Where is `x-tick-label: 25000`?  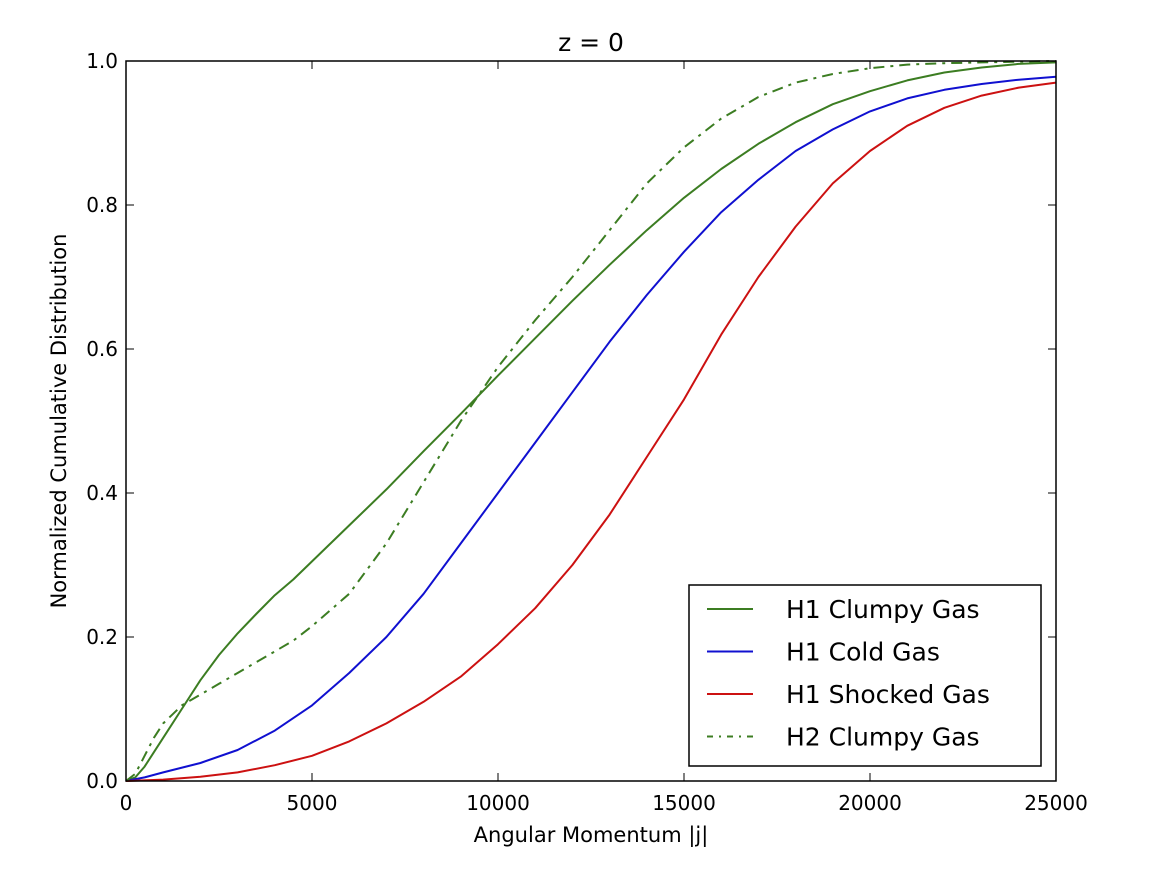 x-tick-label: 25000 is located at coordinates (1056, 803).